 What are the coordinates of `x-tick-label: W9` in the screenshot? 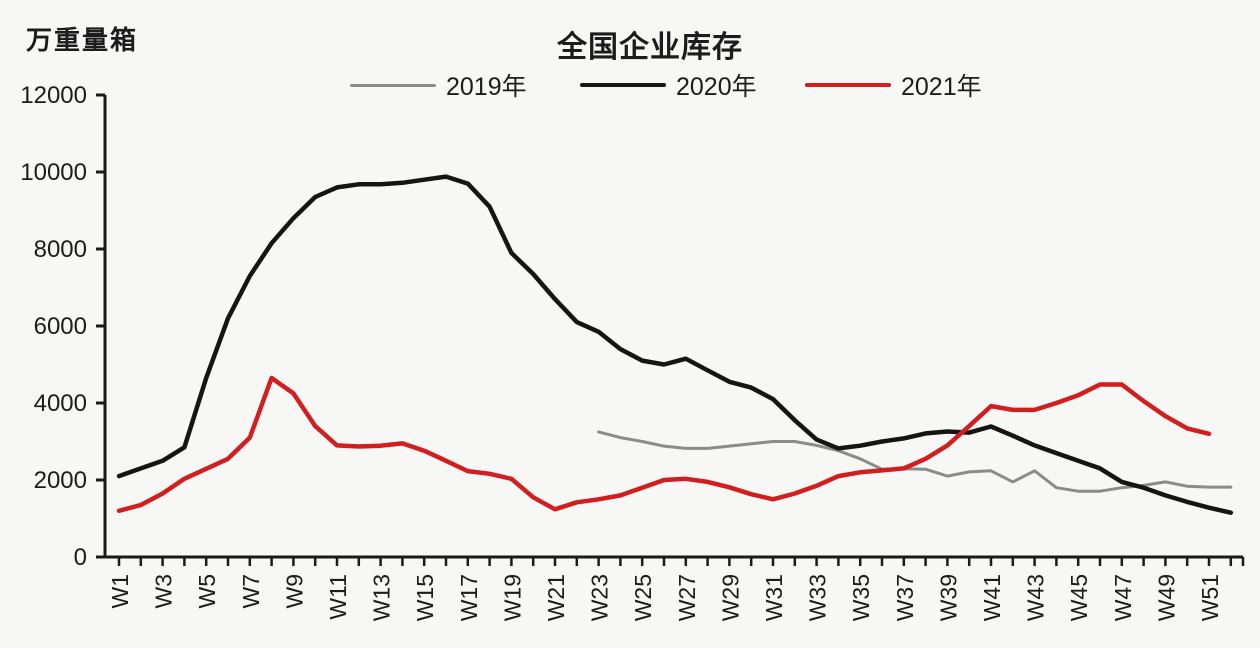 It's located at (294, 591).